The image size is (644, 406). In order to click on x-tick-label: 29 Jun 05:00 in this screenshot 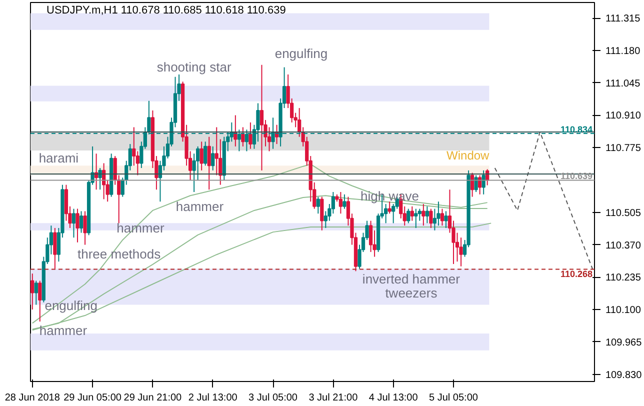, I will do `click(93, 398)`.